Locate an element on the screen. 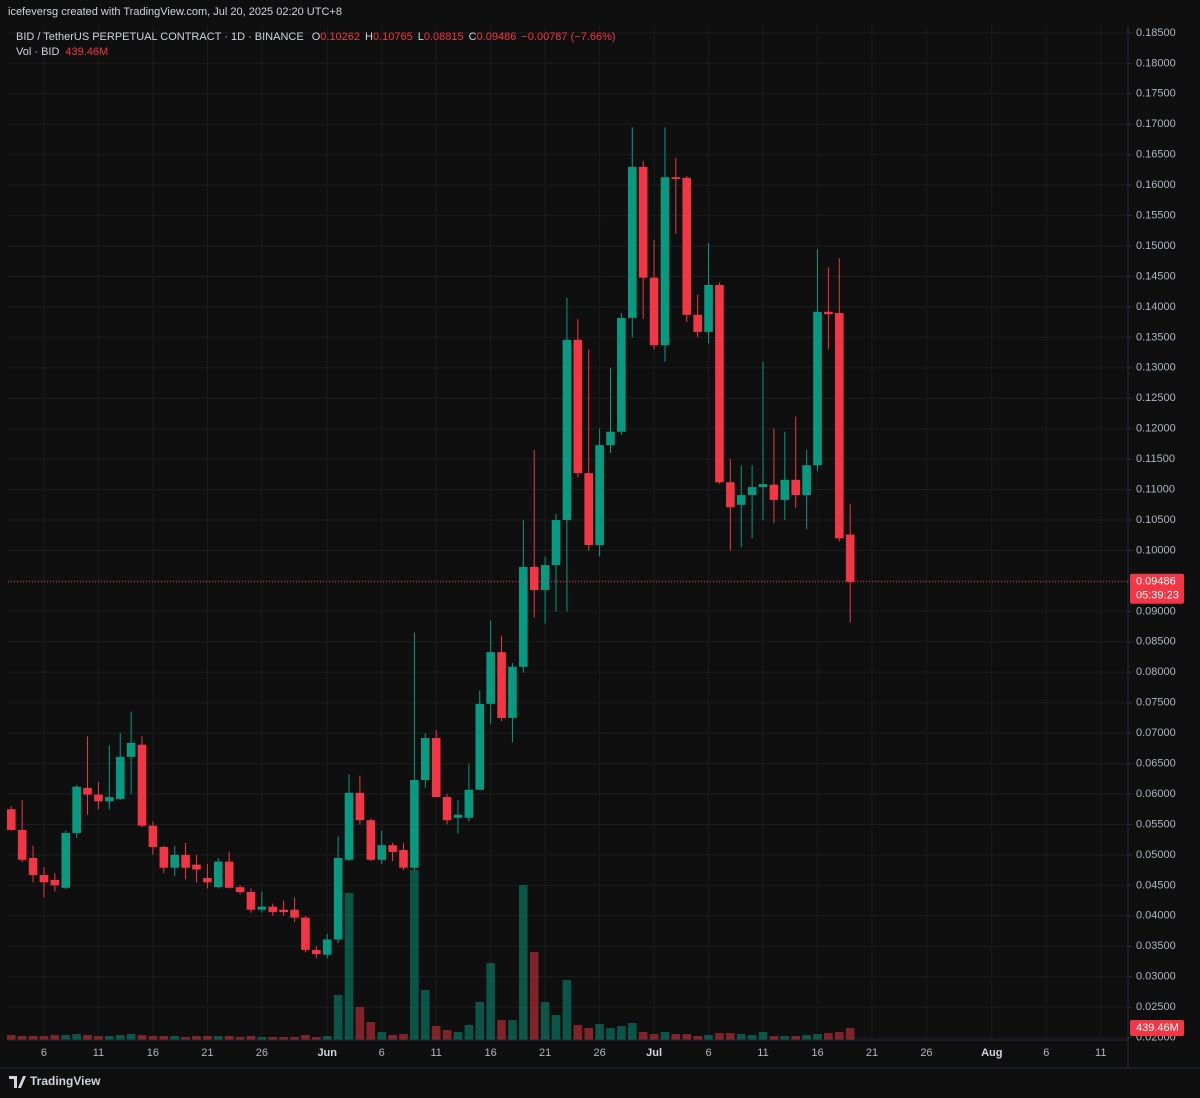  x-tick-label: 26 is located at coordinates (926, 1053).